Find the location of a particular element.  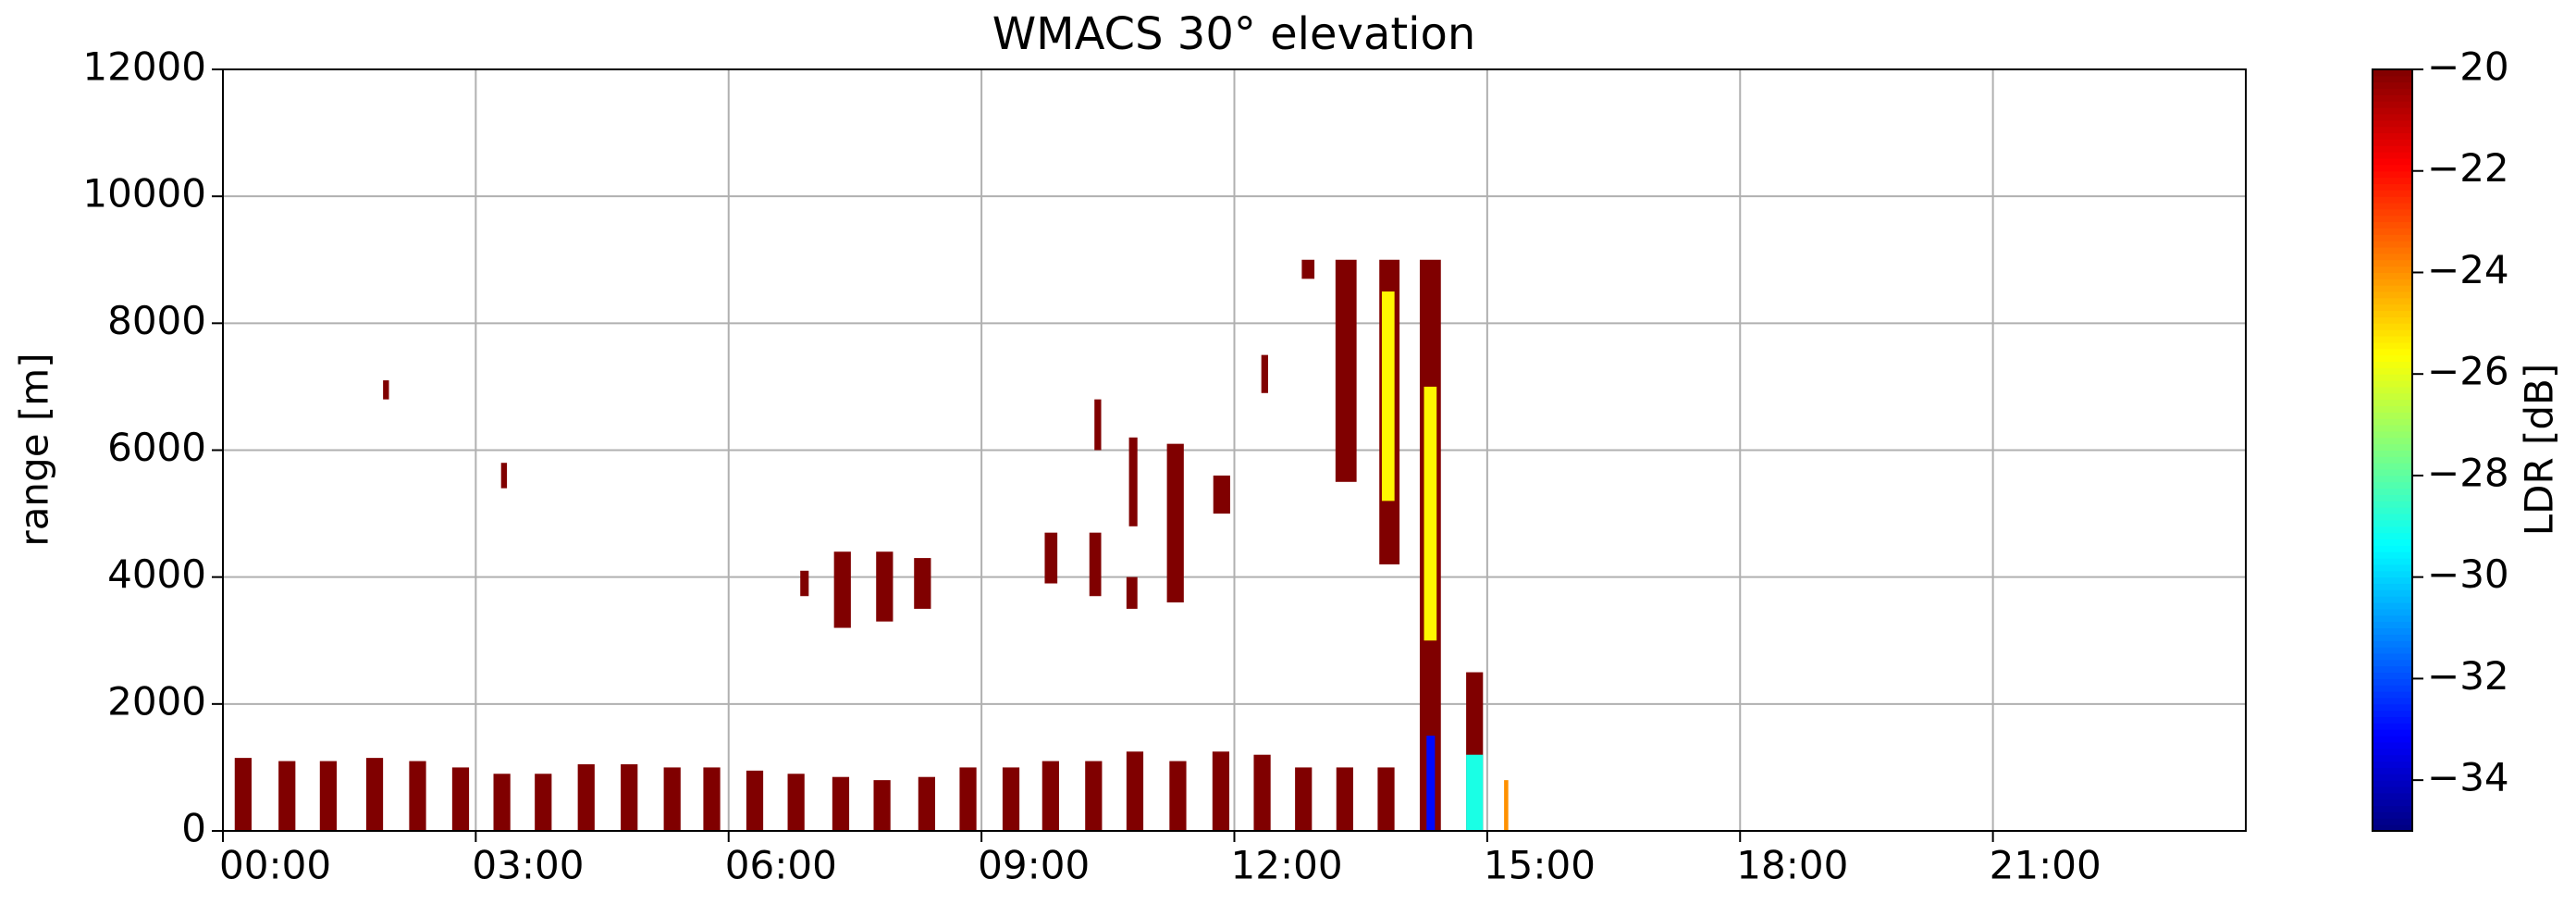

y-tick-label: 4000 is located at coordinates (156, 574).